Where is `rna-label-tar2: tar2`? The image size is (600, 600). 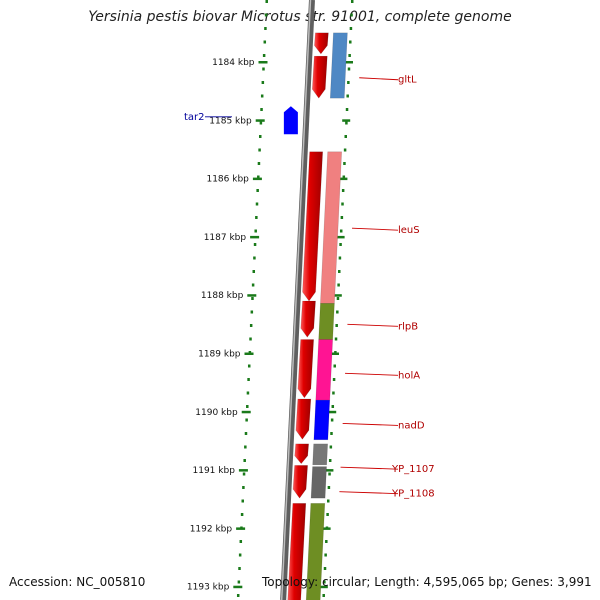
rna-label-tar2: tar2 is located at coordinates (194, 117).